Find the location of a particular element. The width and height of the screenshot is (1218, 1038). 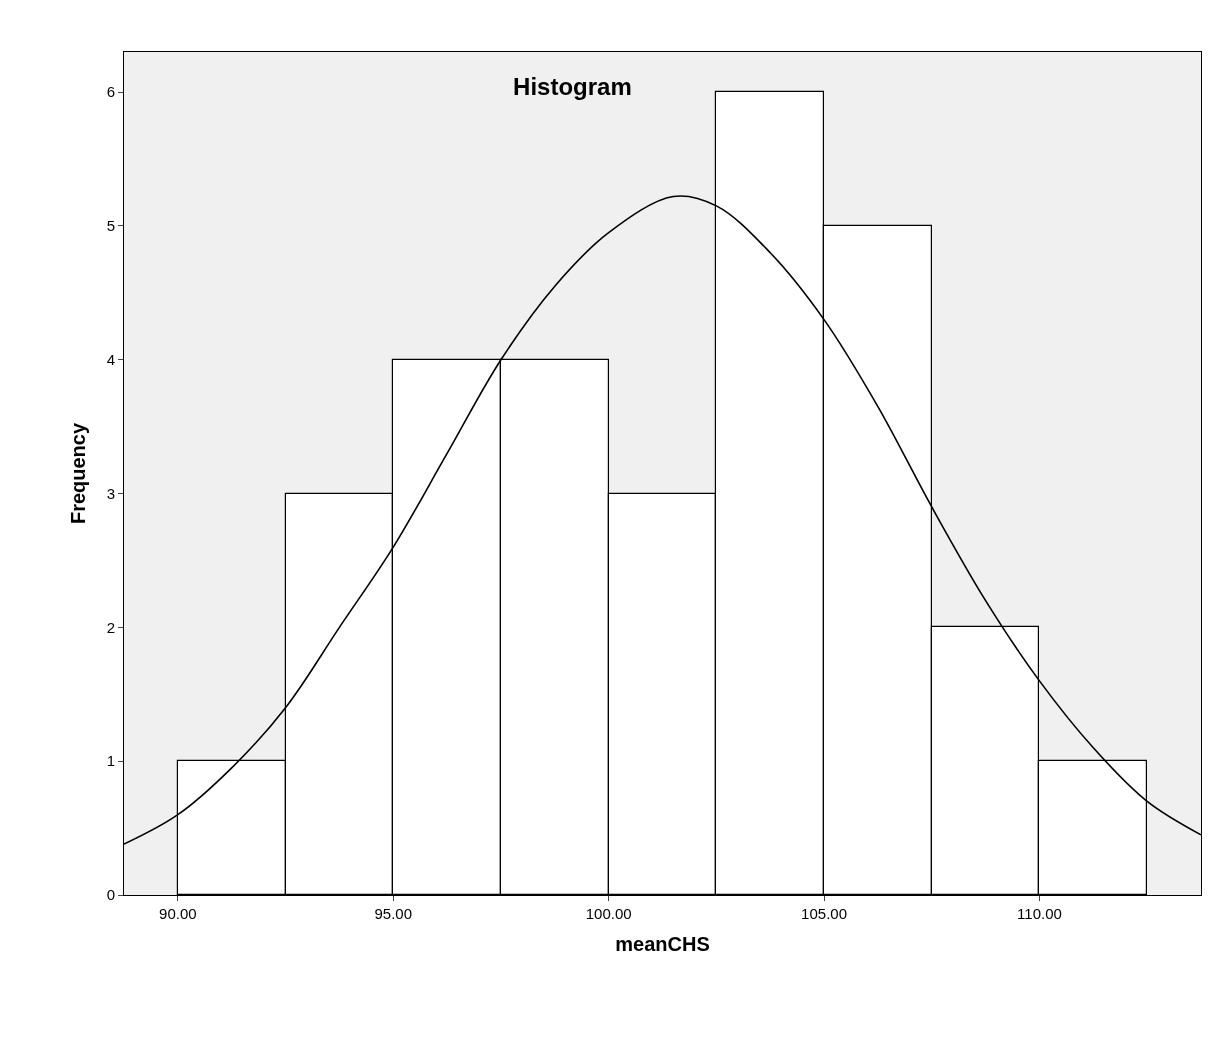

y-tick-label: 3 is located at coordinates (110, 493).